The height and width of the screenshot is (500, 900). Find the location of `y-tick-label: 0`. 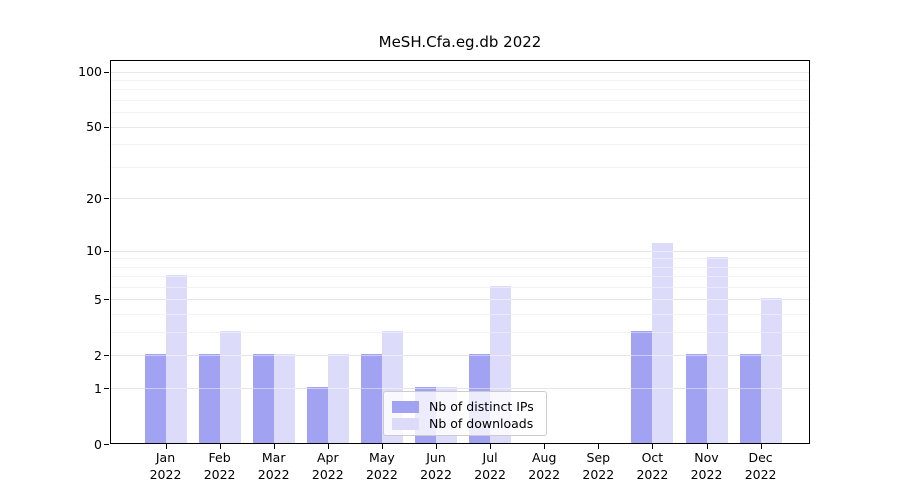

y-tick-label: 0 is located at coordinates (98, 444).